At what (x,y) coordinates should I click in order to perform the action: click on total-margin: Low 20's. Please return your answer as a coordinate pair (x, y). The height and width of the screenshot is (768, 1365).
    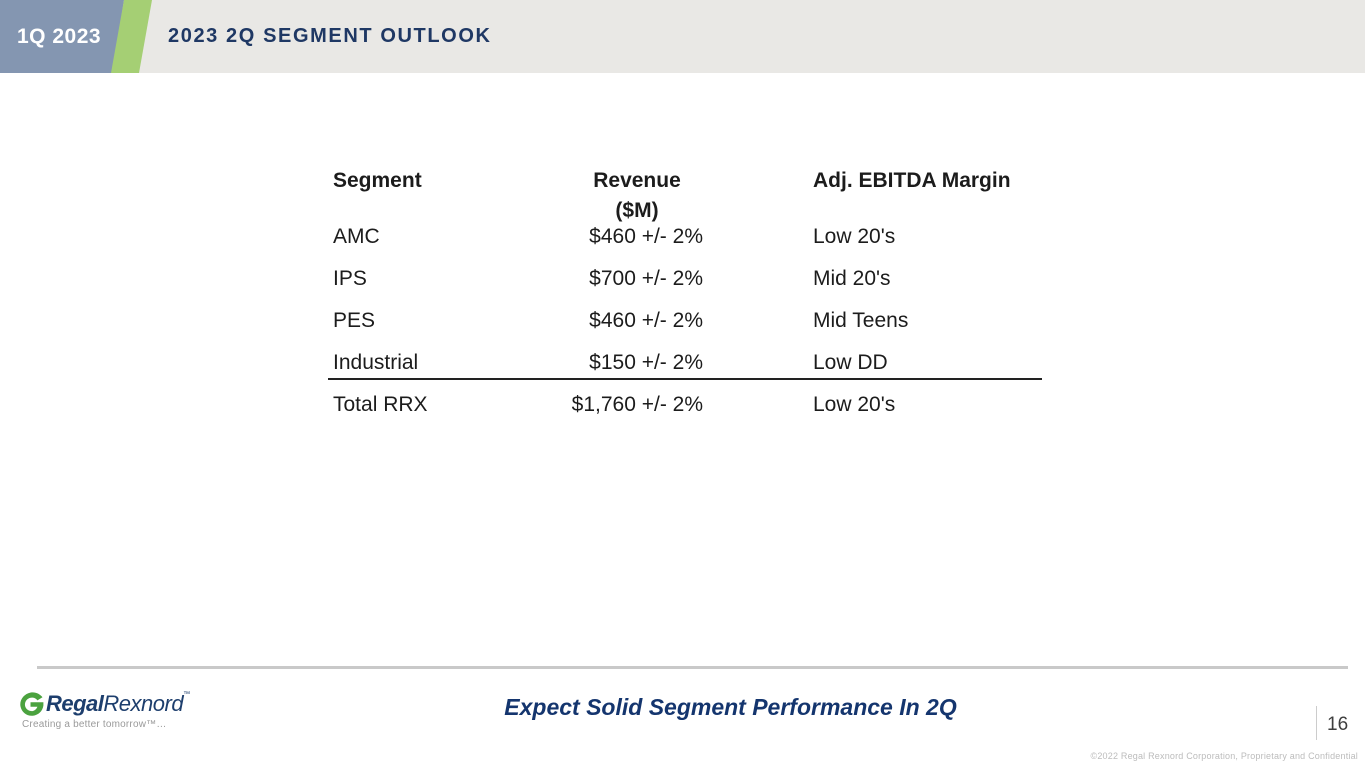
    Looking at the image, I should click on (854, 404).